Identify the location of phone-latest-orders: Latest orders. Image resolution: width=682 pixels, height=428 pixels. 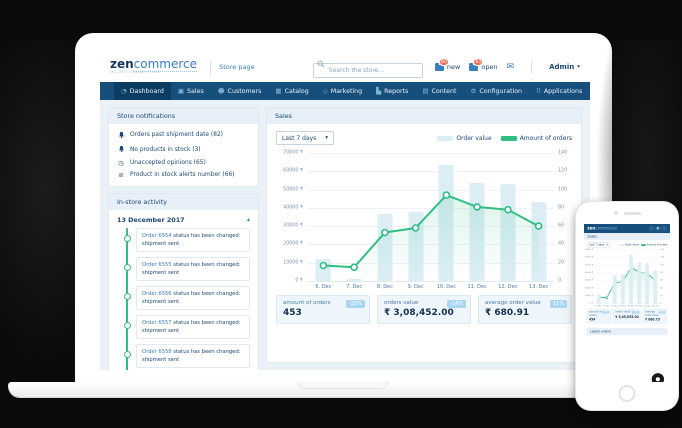
(627, 331).